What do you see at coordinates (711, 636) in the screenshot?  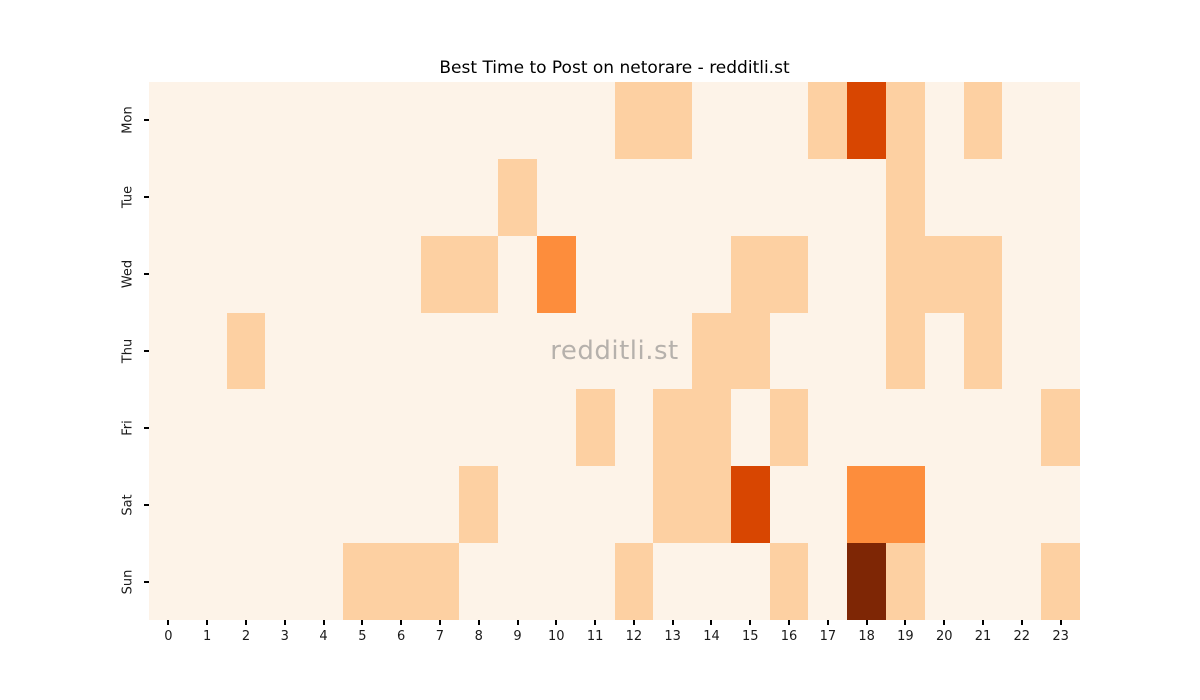 I see `x-axis-label: 14` at bounding box center [711, 636].